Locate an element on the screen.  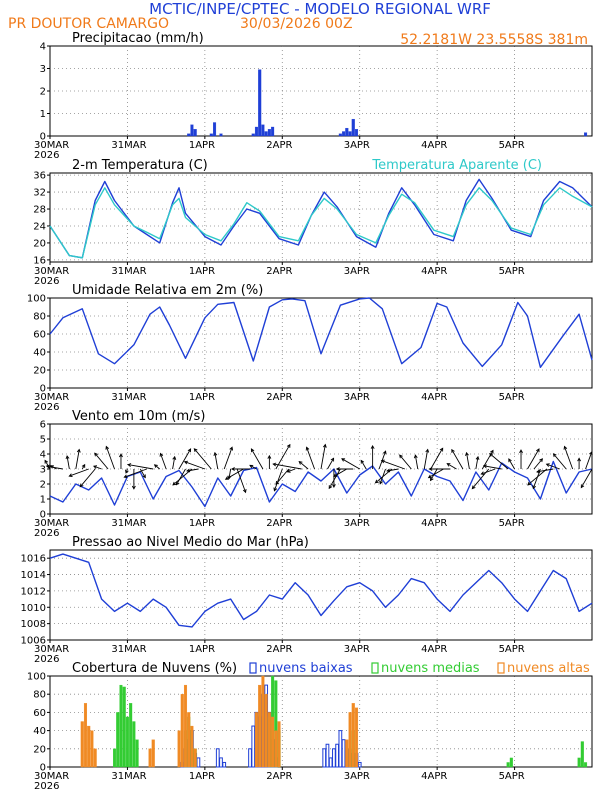
y-tick-label: 1014 is located at coordinates (33, 575).